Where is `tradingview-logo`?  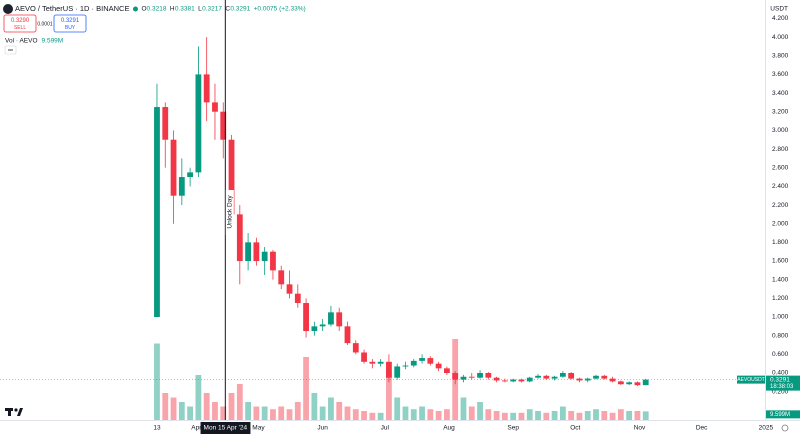
tradingview-logo is located at coordinates (14, 412).